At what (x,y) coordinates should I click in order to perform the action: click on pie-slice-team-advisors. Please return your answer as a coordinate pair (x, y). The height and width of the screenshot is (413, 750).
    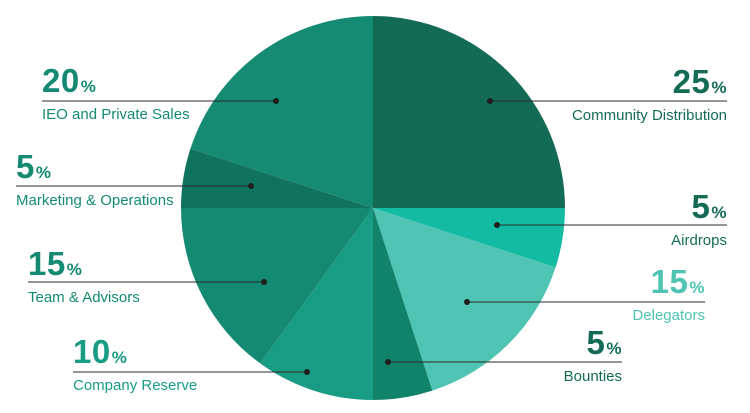
    Looking at the image, I should click on (277, 286).